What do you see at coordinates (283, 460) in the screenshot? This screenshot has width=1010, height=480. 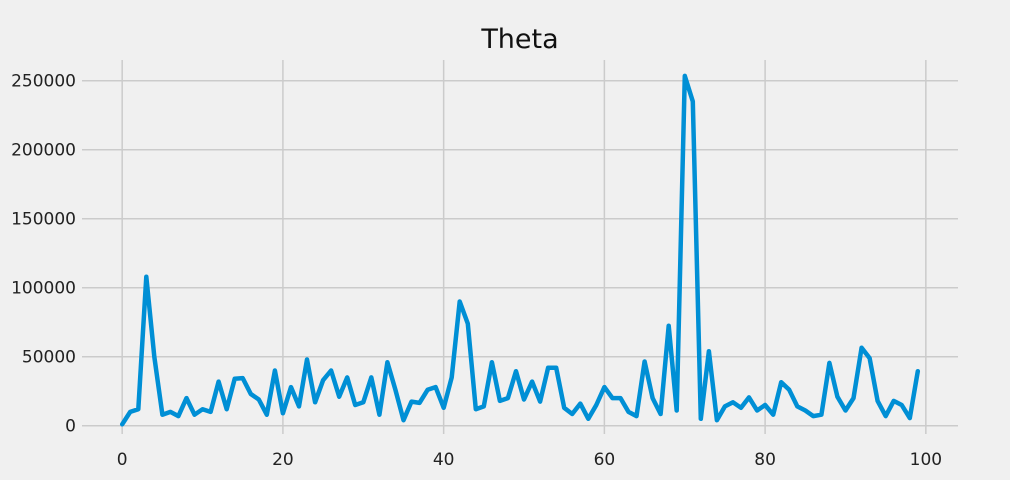 I see `x-tick-label: 20` at bounding box center [283, 460].